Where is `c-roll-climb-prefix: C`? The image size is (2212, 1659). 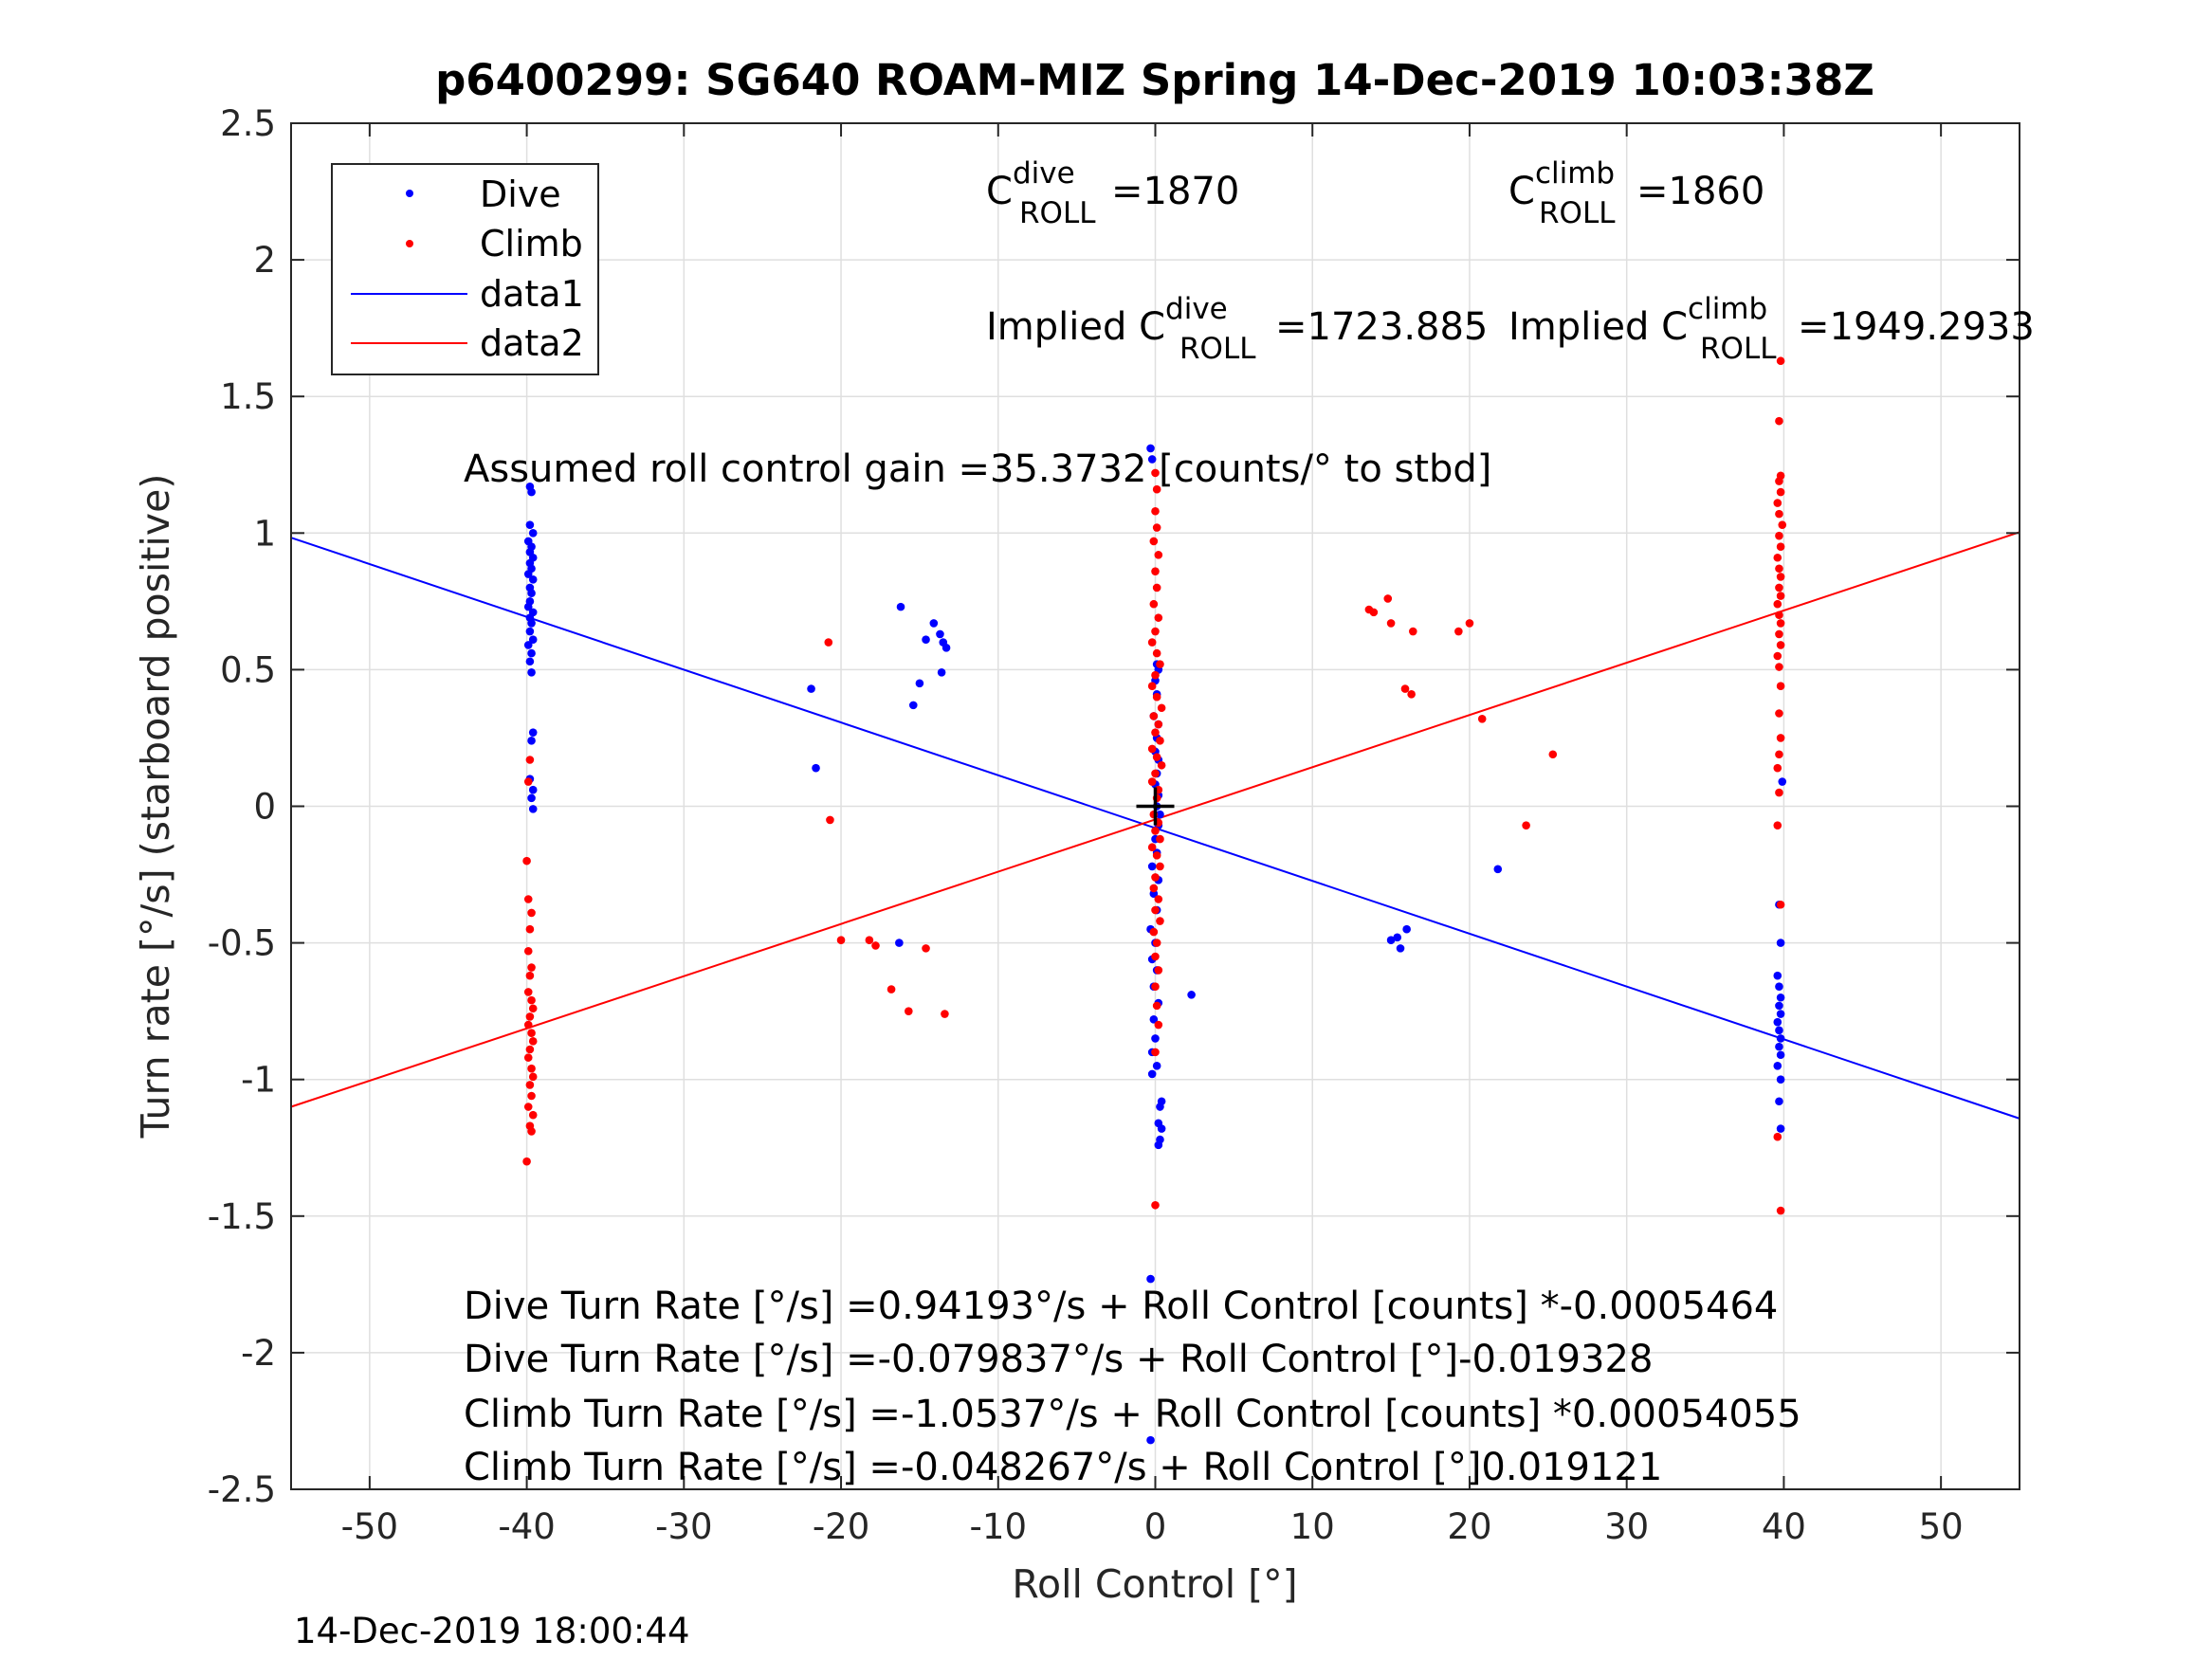 c-roll-climb-prefix: C is located at coordinates (1521, 191).